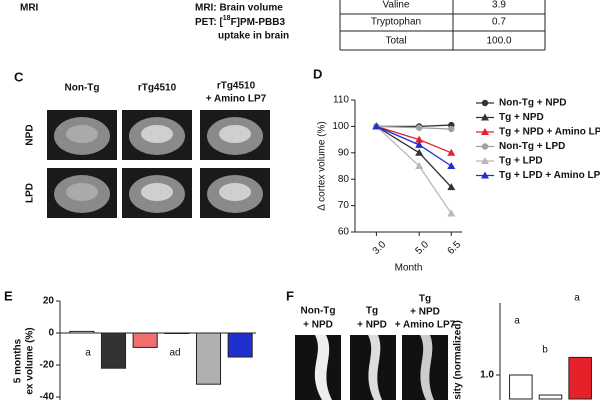 This screenshot has height=400, width=600. Describe the element at coordinates (532, 146) in the screenshot. I see `legend-label: Non-Tg + LPD` at that location.